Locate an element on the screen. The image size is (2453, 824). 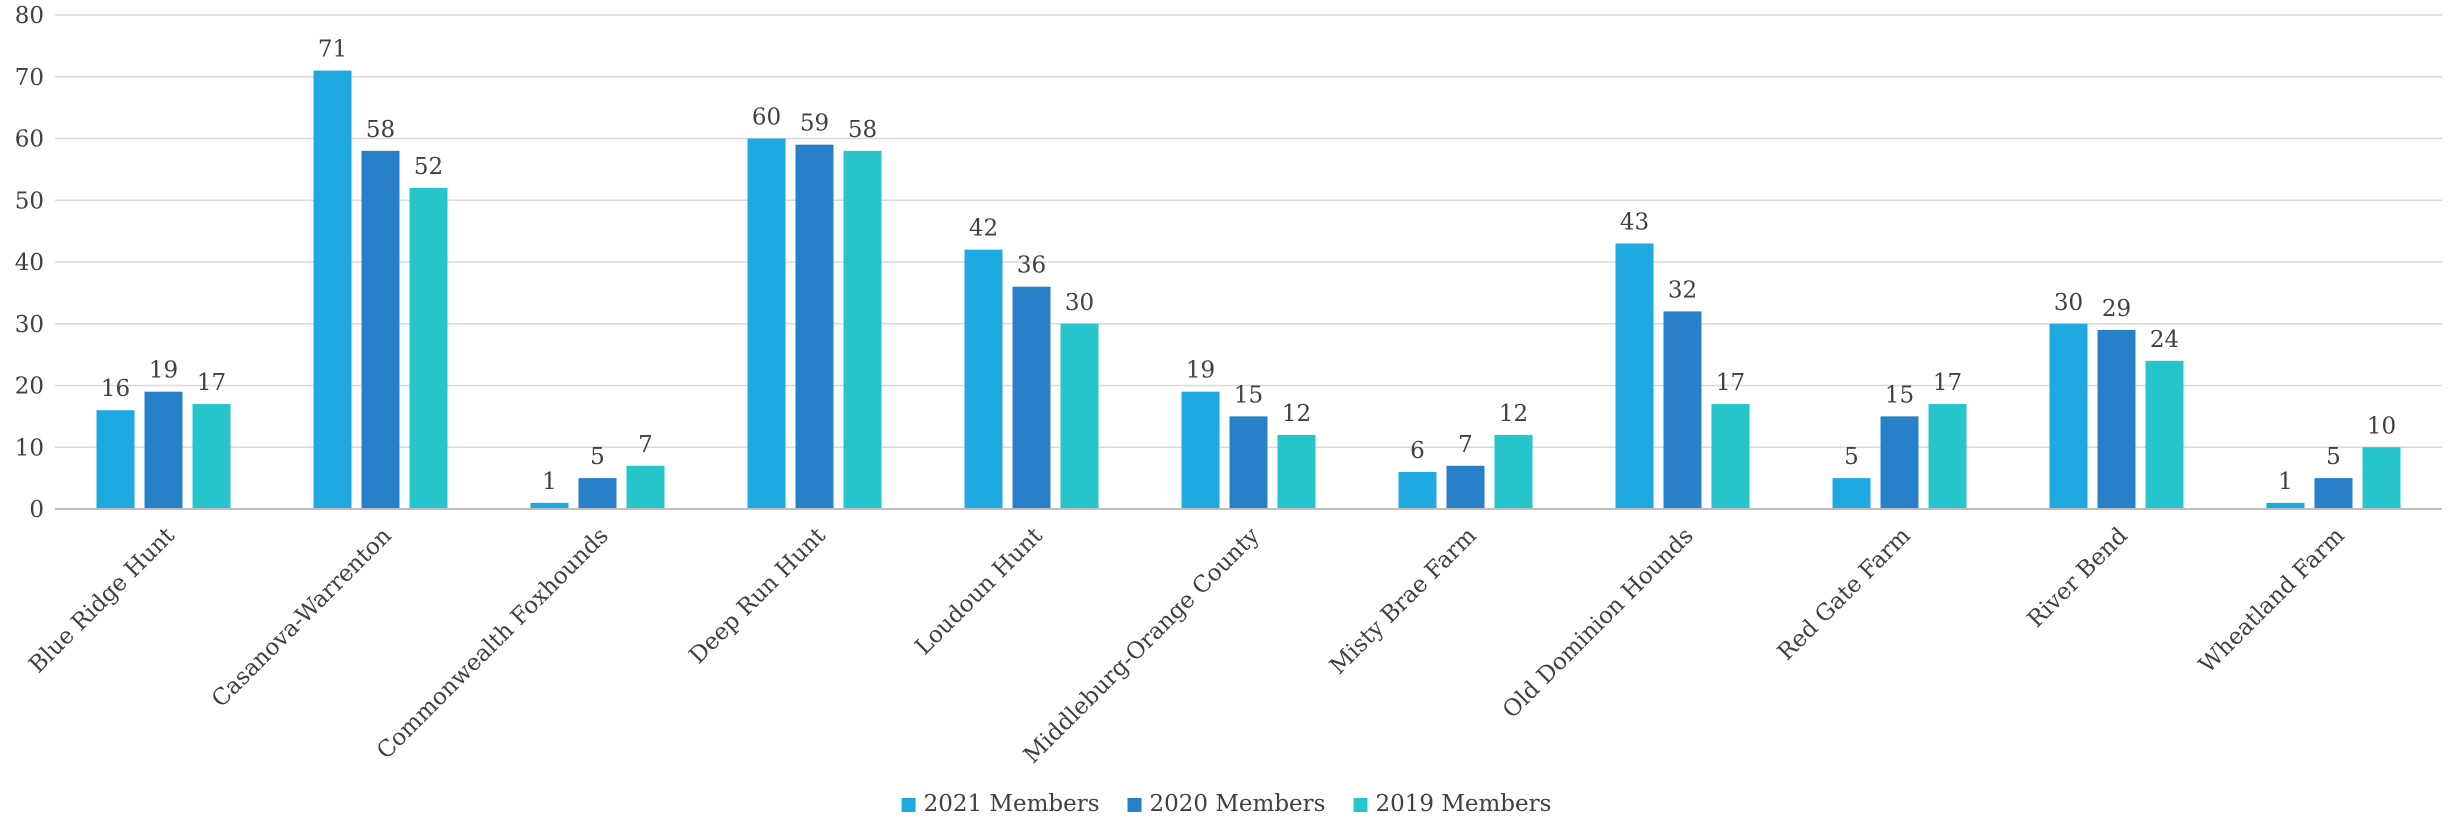
legend: 2021 Members 2020 Members 2019 Members is located at coordinates (1226, 804).